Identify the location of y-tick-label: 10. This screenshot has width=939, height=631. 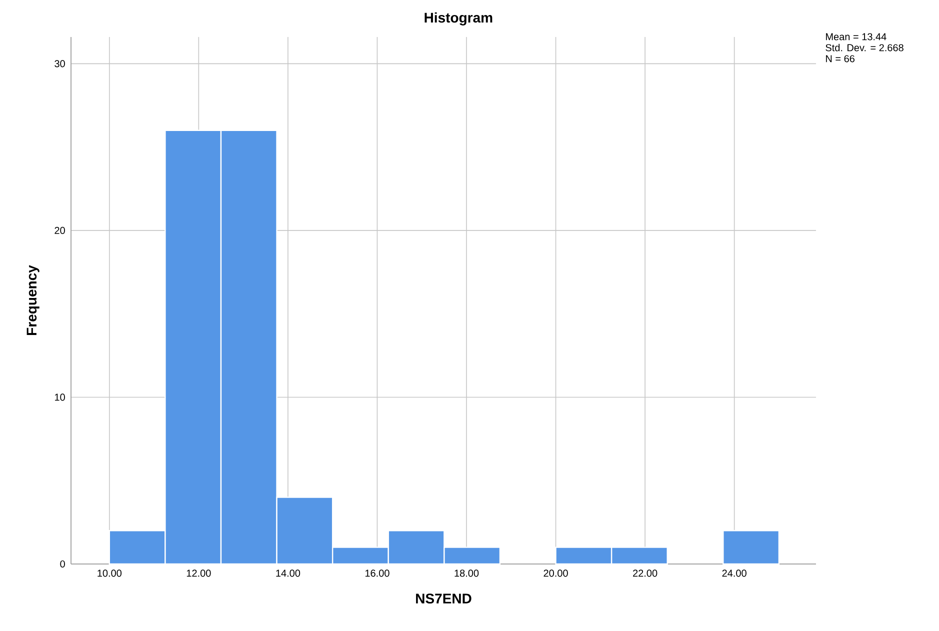
(59, 397).